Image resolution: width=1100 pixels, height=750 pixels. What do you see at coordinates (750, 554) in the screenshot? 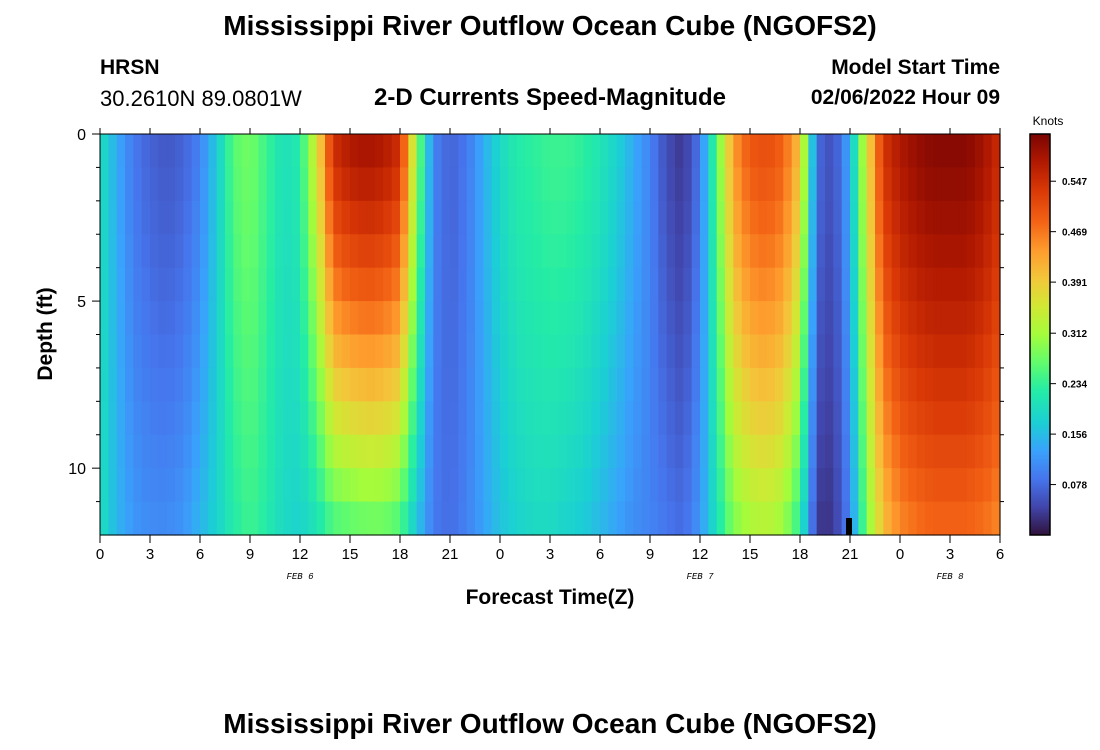
I see `x-tick-label: 15` at bounding box center [750, 554].